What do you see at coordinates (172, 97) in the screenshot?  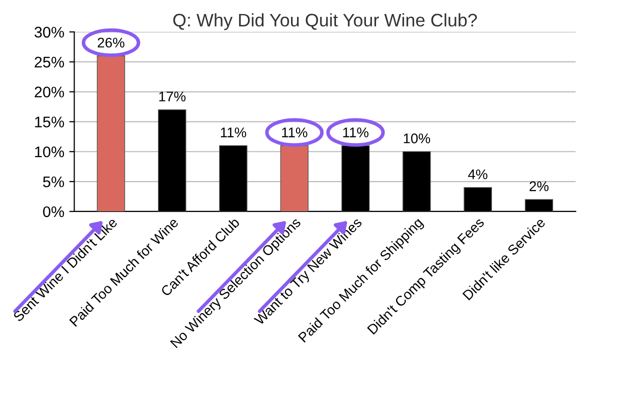 I see `data-label: 17%` at bounding box center [172, 97].